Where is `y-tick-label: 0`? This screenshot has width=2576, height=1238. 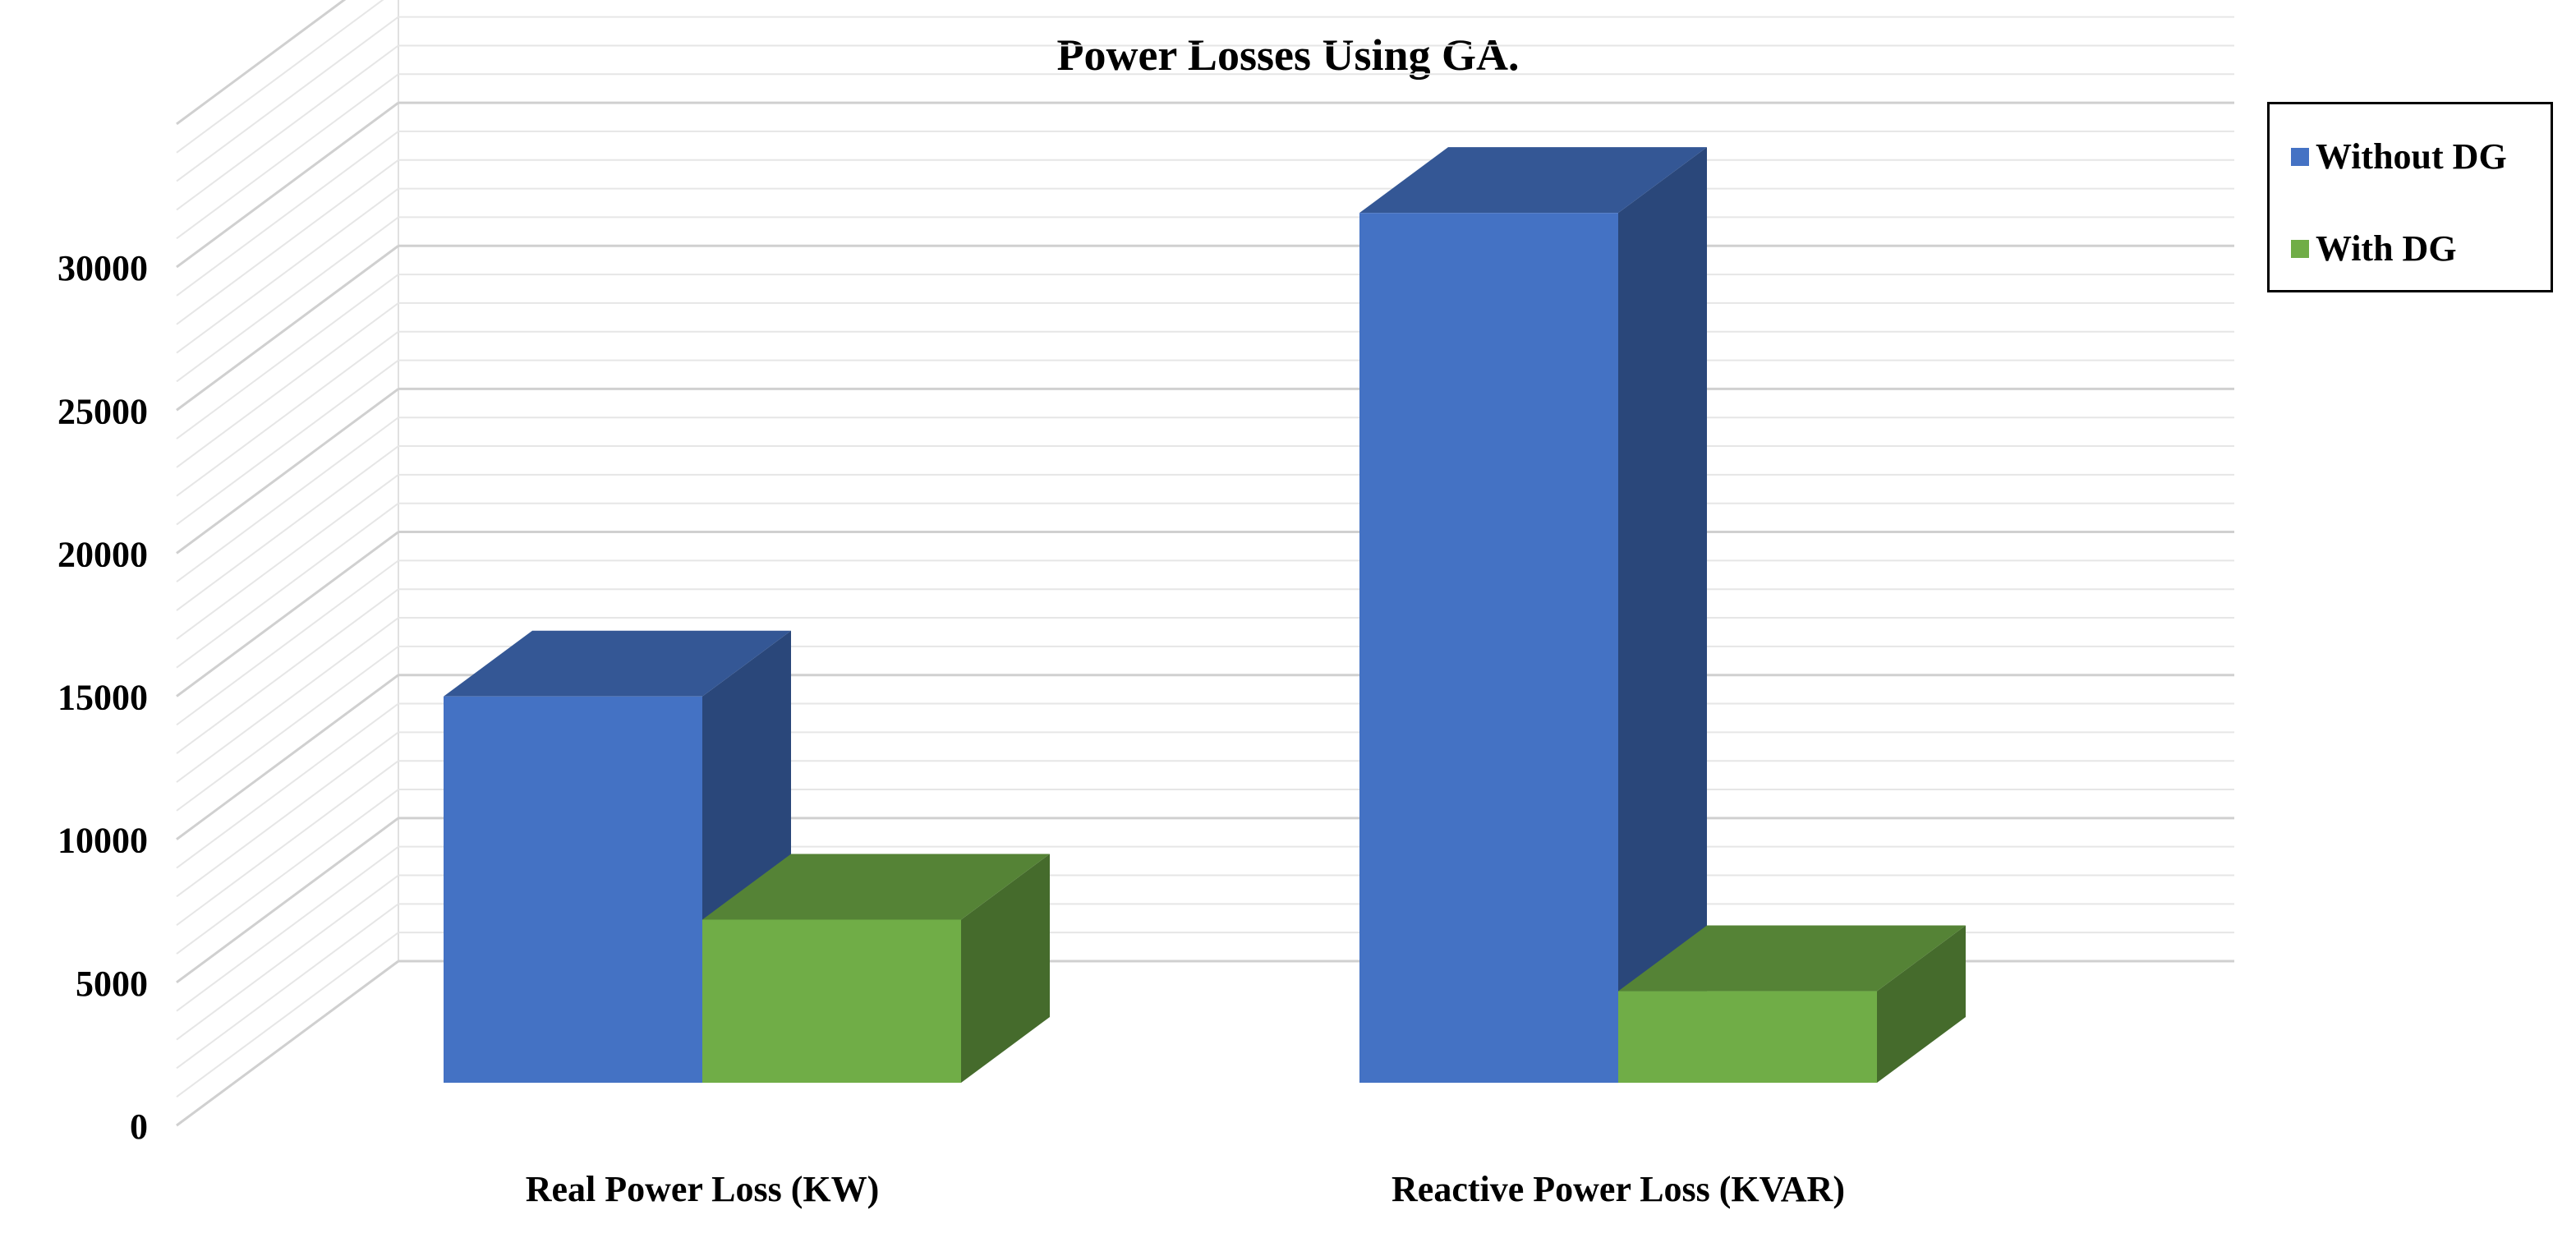 y-tick-label: 0 is located at coordinates (139, 1127).